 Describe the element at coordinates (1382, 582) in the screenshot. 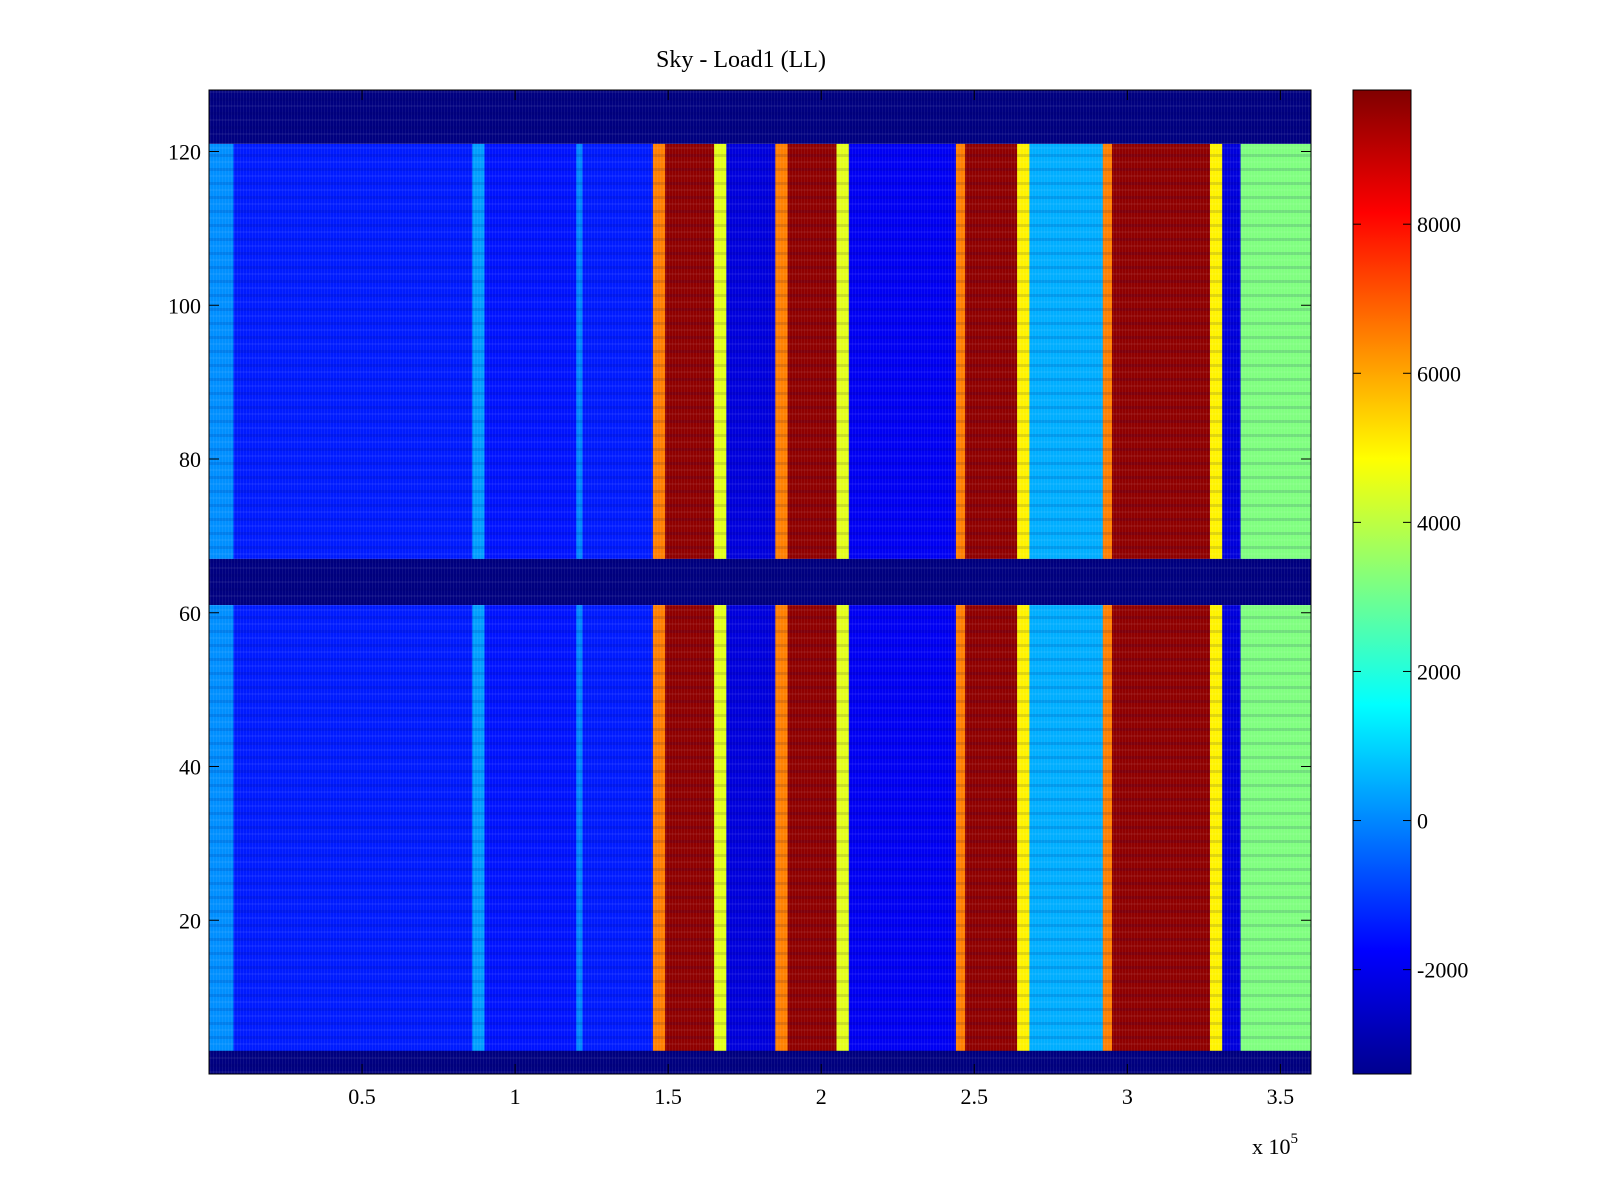

I see `colorbar` at that location.